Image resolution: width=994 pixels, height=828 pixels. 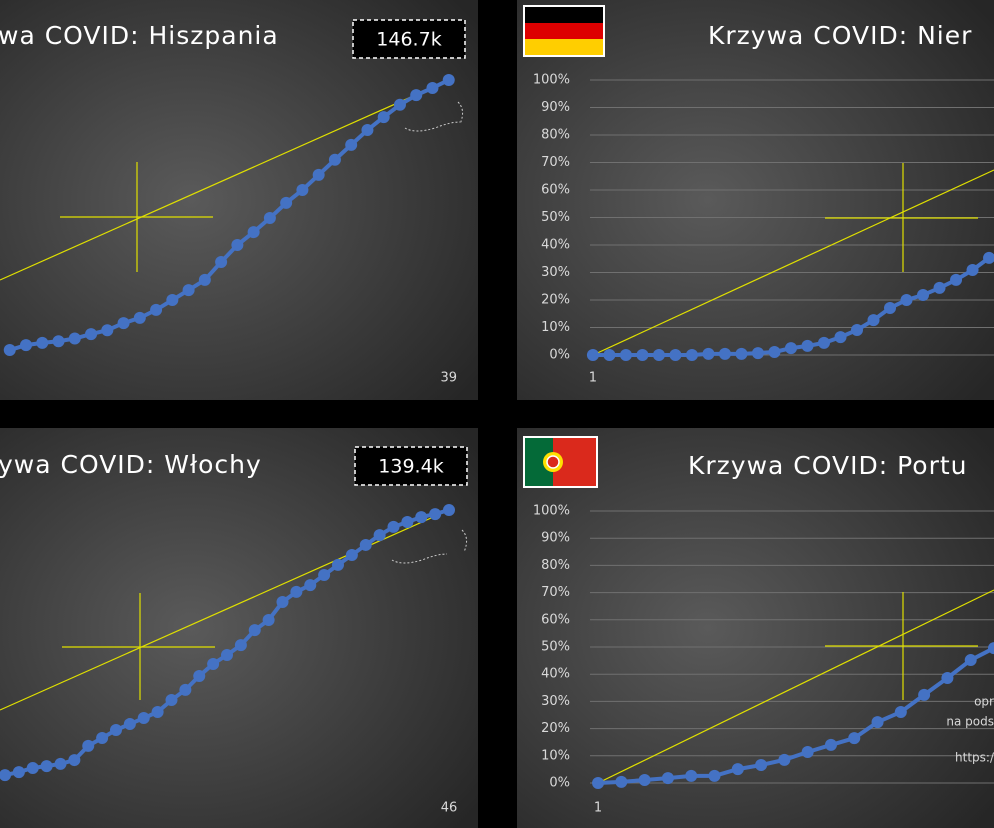 I want to click on x-tick-label: 39, so click(x=448, y=378).